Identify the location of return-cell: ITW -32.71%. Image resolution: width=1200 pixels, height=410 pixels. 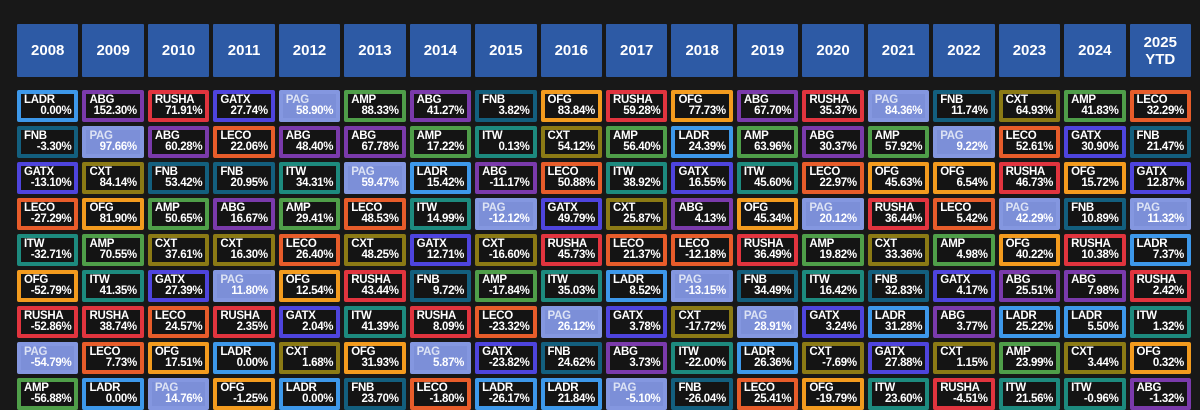
(48, 250).